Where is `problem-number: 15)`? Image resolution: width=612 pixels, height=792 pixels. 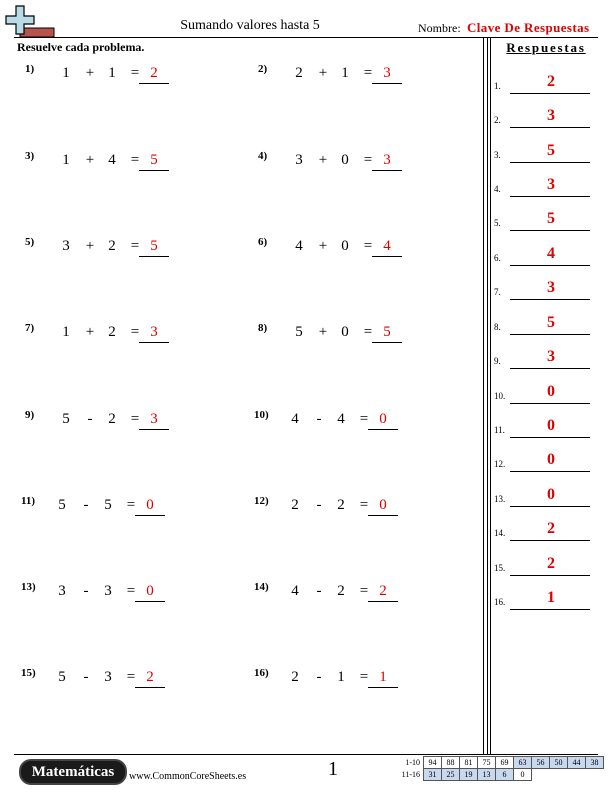 problem-number: 15) is located at coordinates (28, 673).